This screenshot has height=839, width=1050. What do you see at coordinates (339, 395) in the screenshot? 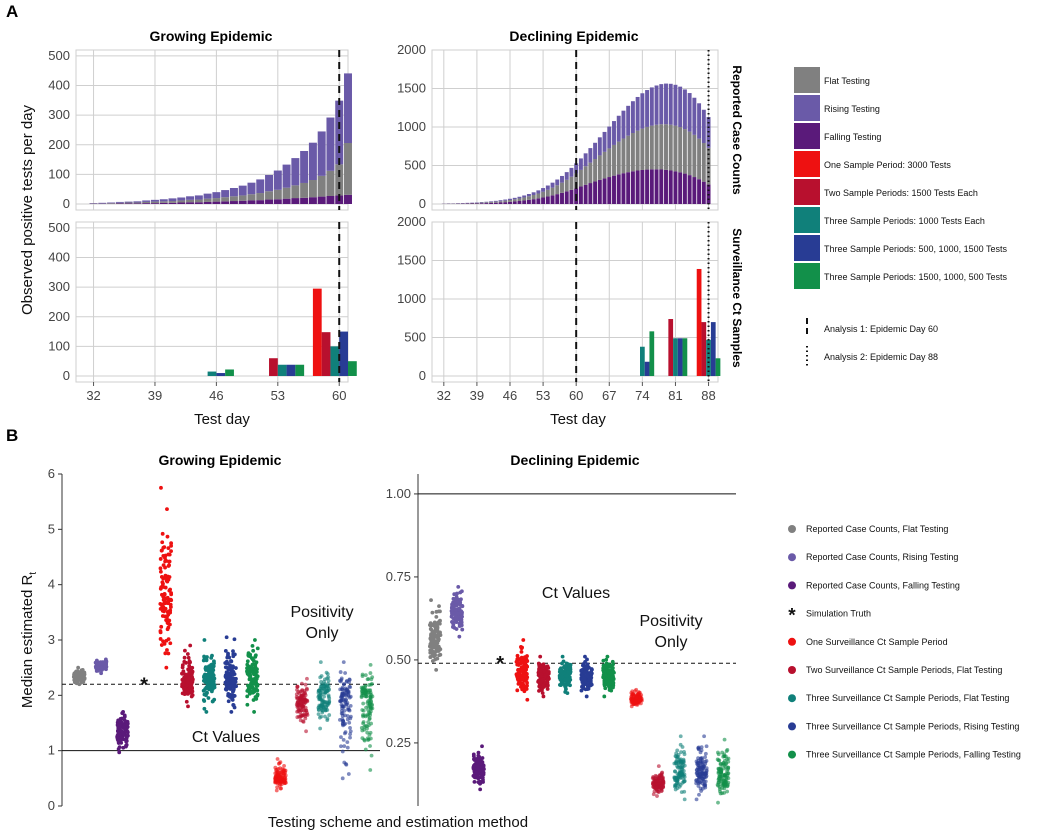
I see `x-tick-label: 60` at bounding box center [339, 395].